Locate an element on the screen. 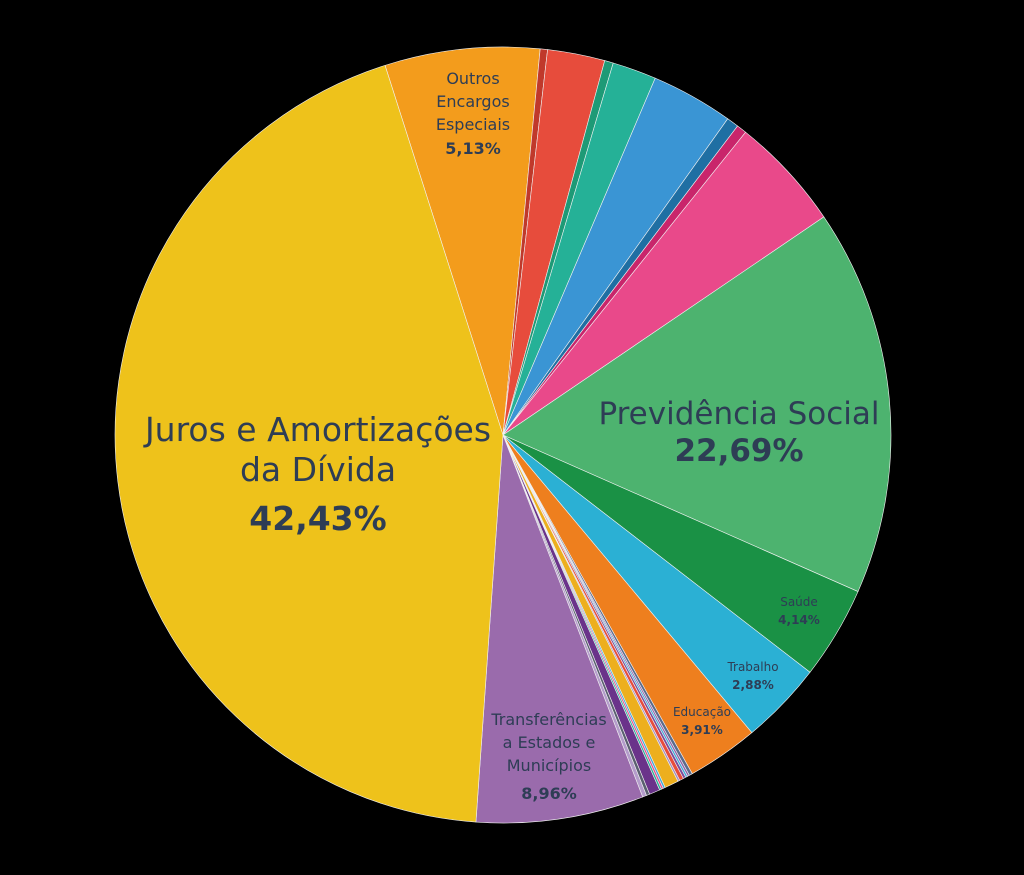 The width and height of the screenshot is (1024, 875). label-transferencias-line1: Transferências is located at coordinates (549, 719).